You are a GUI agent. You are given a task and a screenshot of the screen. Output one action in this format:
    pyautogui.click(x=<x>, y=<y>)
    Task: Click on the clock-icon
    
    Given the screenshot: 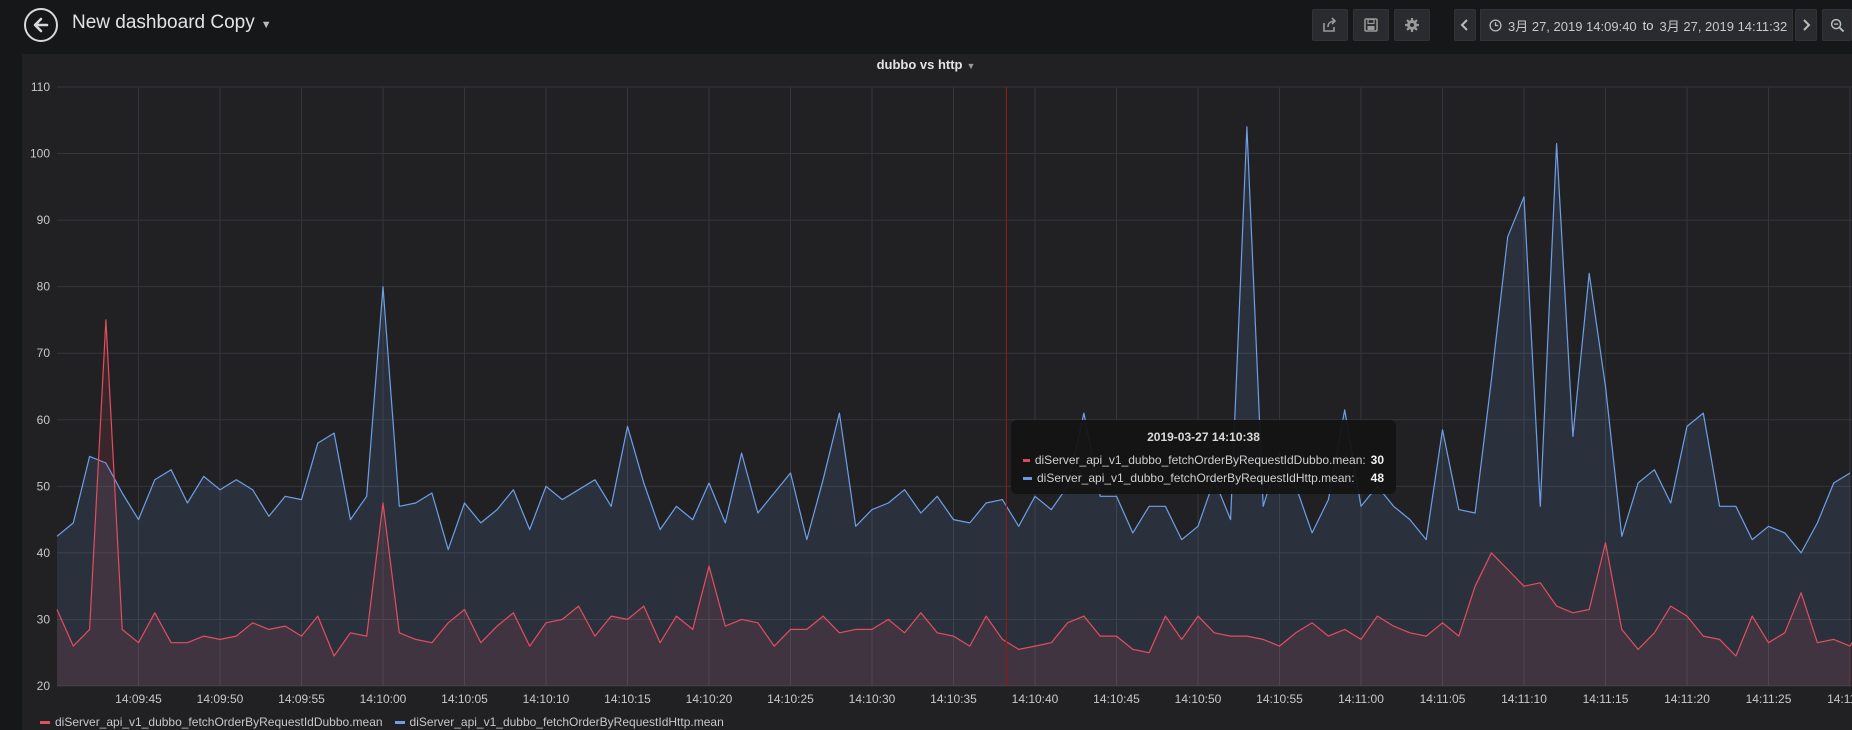 What is the action you would take?
    pyautogui.click(x=1495, y=25)
    